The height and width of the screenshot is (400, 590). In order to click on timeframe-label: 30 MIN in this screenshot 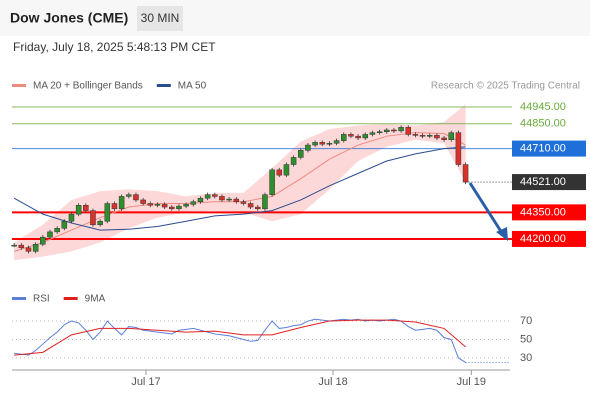, I will do `click(160, 18)`.